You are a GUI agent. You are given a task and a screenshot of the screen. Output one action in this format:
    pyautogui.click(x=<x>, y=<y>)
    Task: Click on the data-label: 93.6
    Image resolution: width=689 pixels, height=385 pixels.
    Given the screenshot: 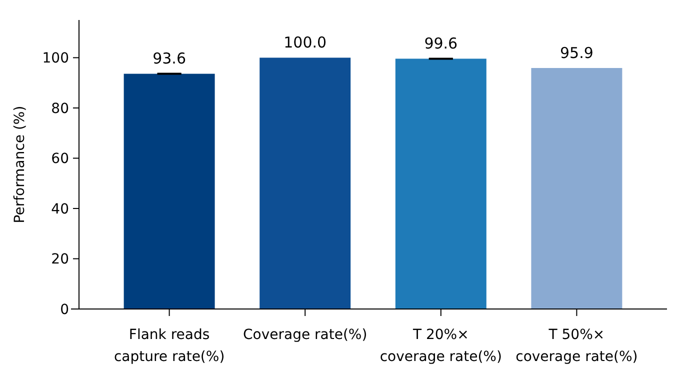 What is the action you would take?
    pyautogui.click(x=169, y=59)
    